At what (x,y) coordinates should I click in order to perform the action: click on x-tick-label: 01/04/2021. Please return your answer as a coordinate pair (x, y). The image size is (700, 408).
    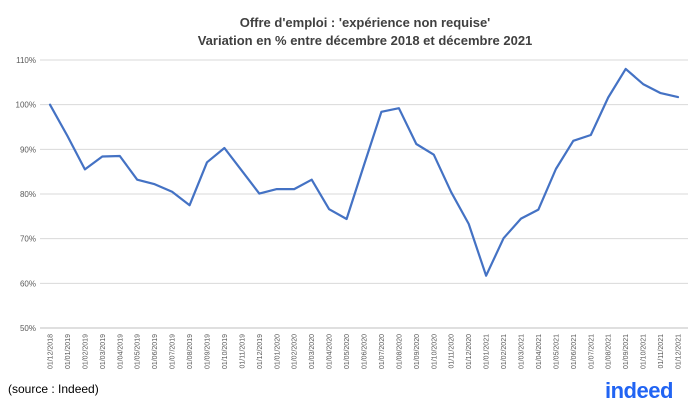
    Looking at the image, I should click on (539, 351).